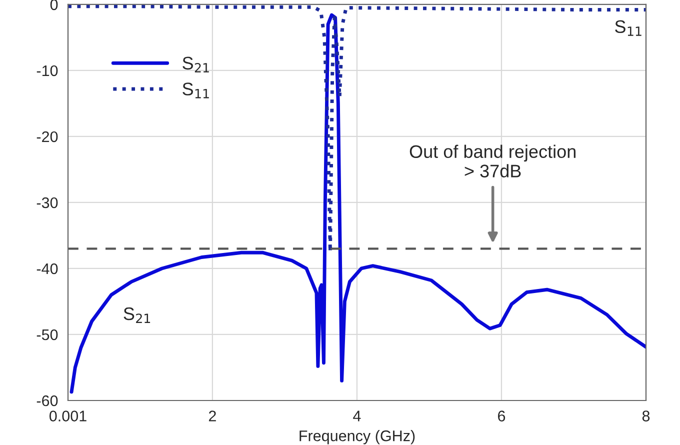  Describe the element at coordinates (137, 315) in the screenshot. I see `annotation: S$_{21}$` at that location.